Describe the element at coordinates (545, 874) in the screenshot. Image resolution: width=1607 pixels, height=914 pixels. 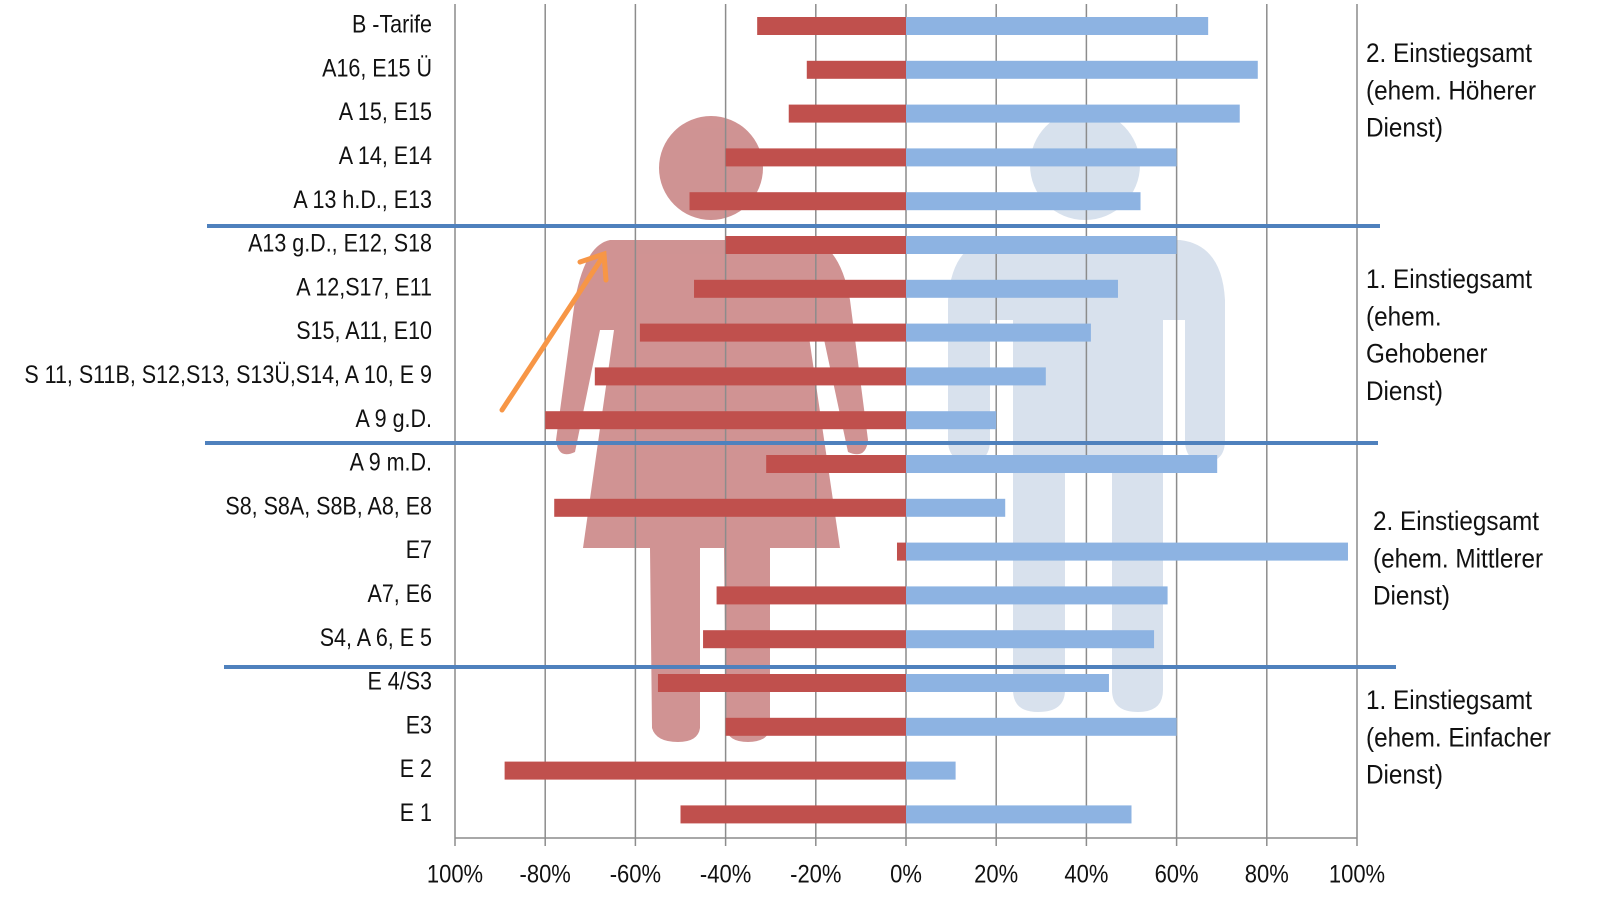
I see `x-tick-label: -80%` at that location.